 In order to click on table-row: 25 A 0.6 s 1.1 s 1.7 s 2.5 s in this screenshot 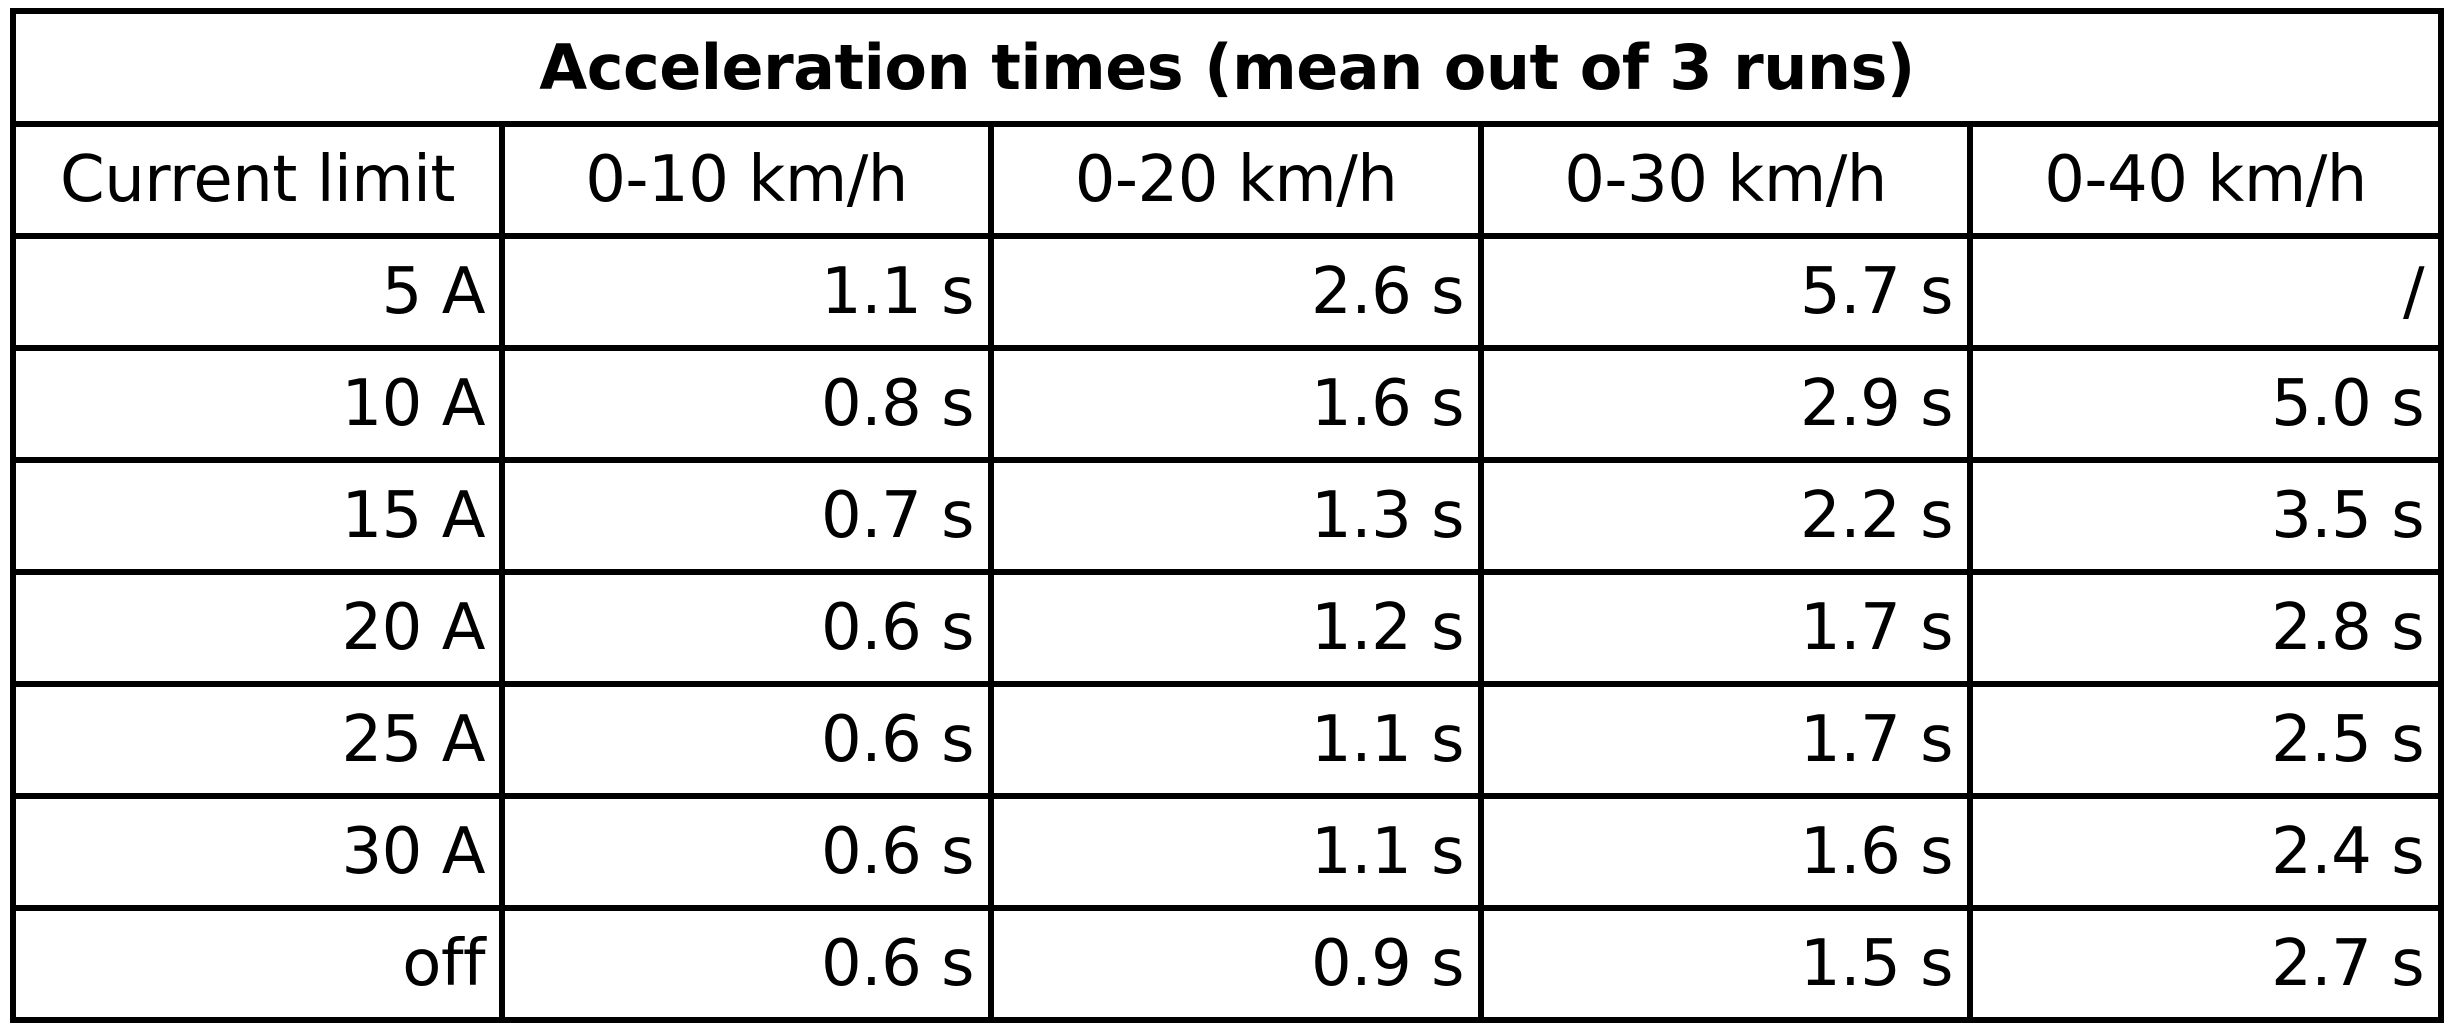, I will do `click(1227, 740)`.